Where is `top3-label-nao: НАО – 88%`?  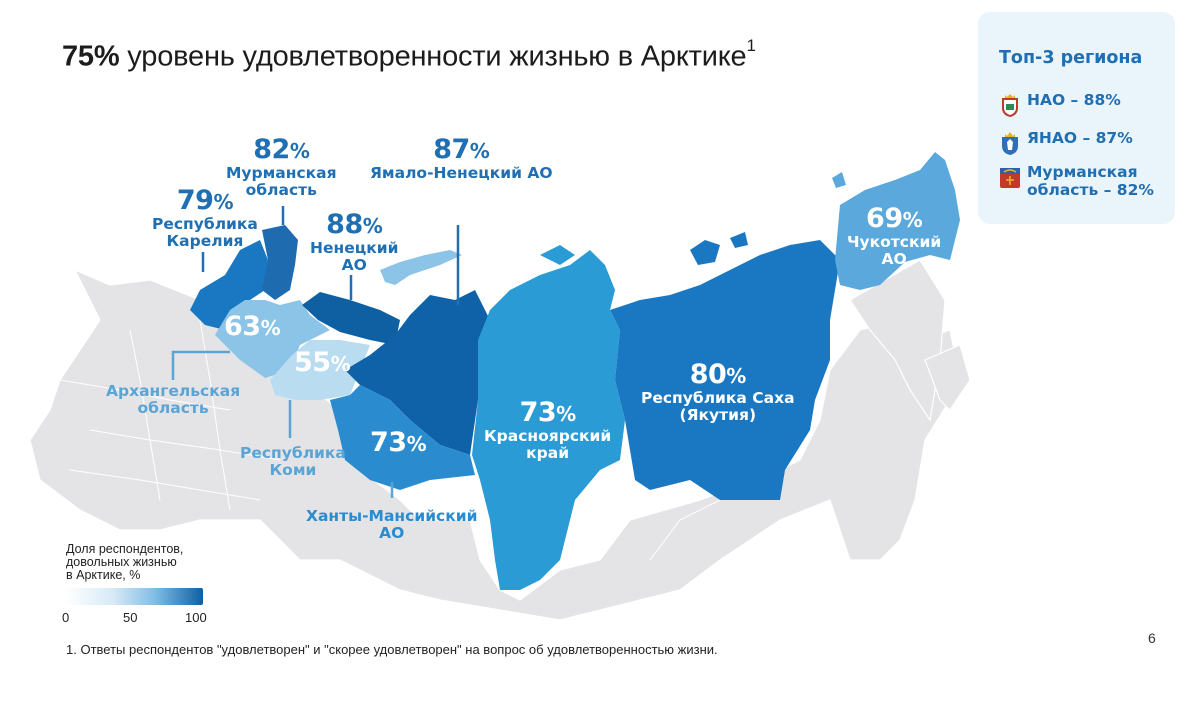
top3-label-nao: НАО – 88% is located at coordinates (1074, 100).